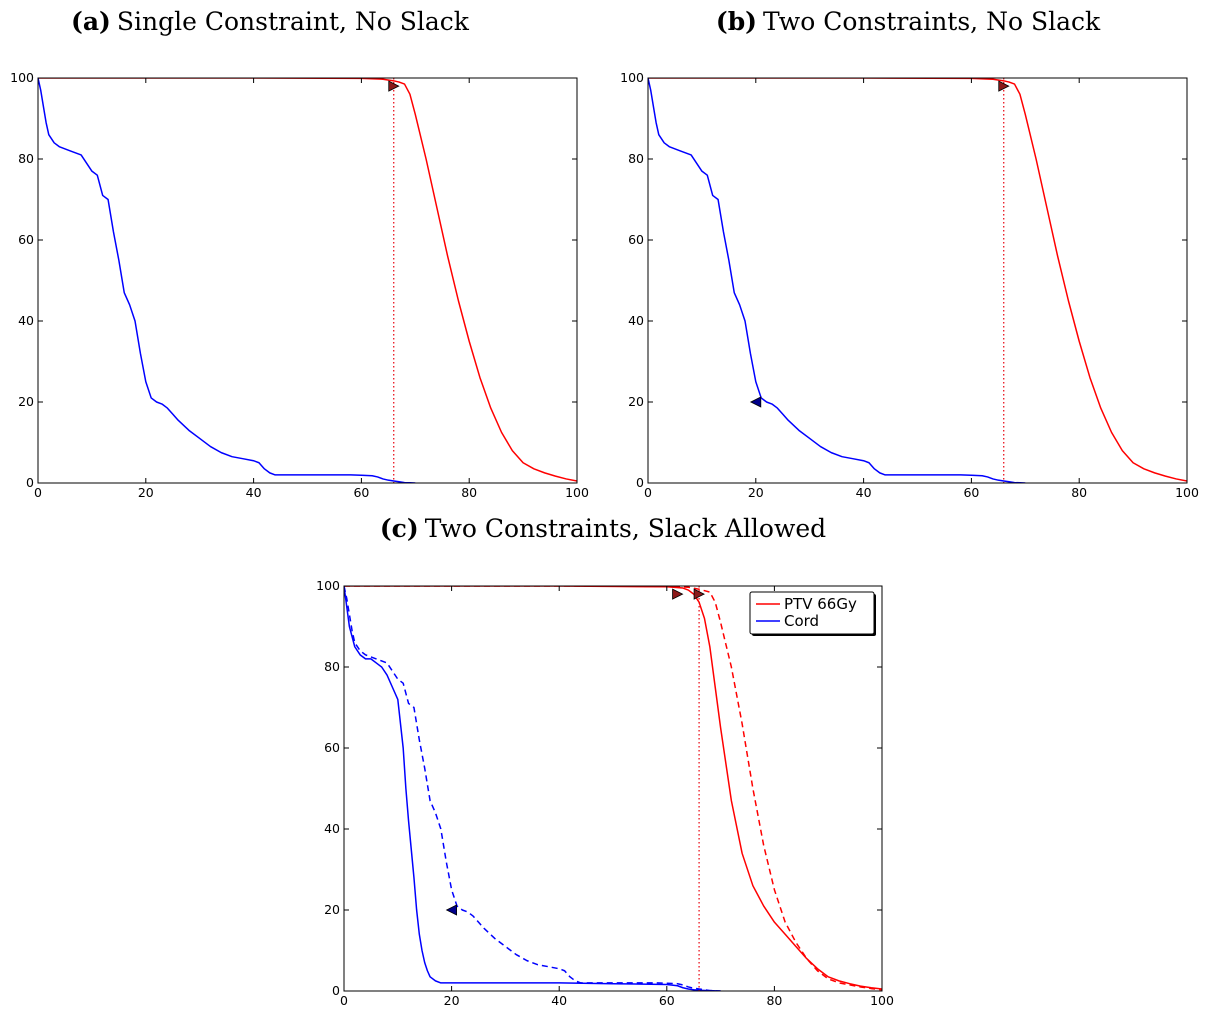 The height and width of the screenshot is (1015, 1207). What do you see at coordinates (469, 492) in the screenshot?
I see `panel-a-xtick-label: 80` at bounding box center [469, 492].